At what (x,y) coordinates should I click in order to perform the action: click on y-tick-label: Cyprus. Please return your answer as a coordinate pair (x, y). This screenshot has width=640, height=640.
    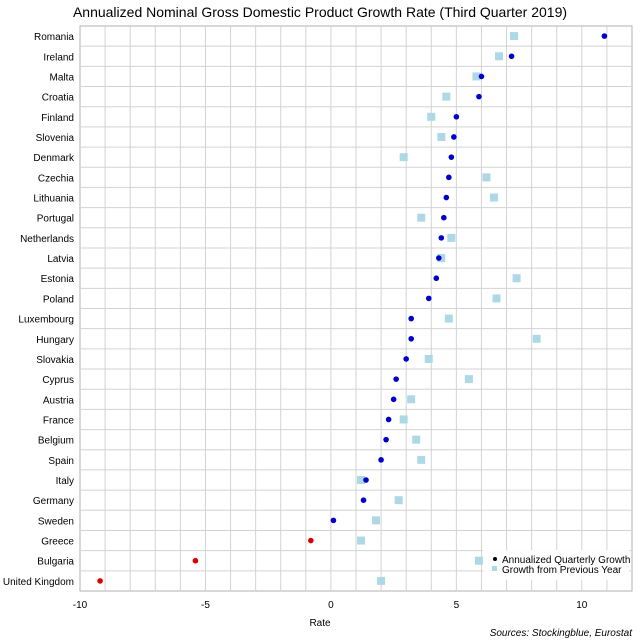
    Looking at the image, I should click on (58, 380).